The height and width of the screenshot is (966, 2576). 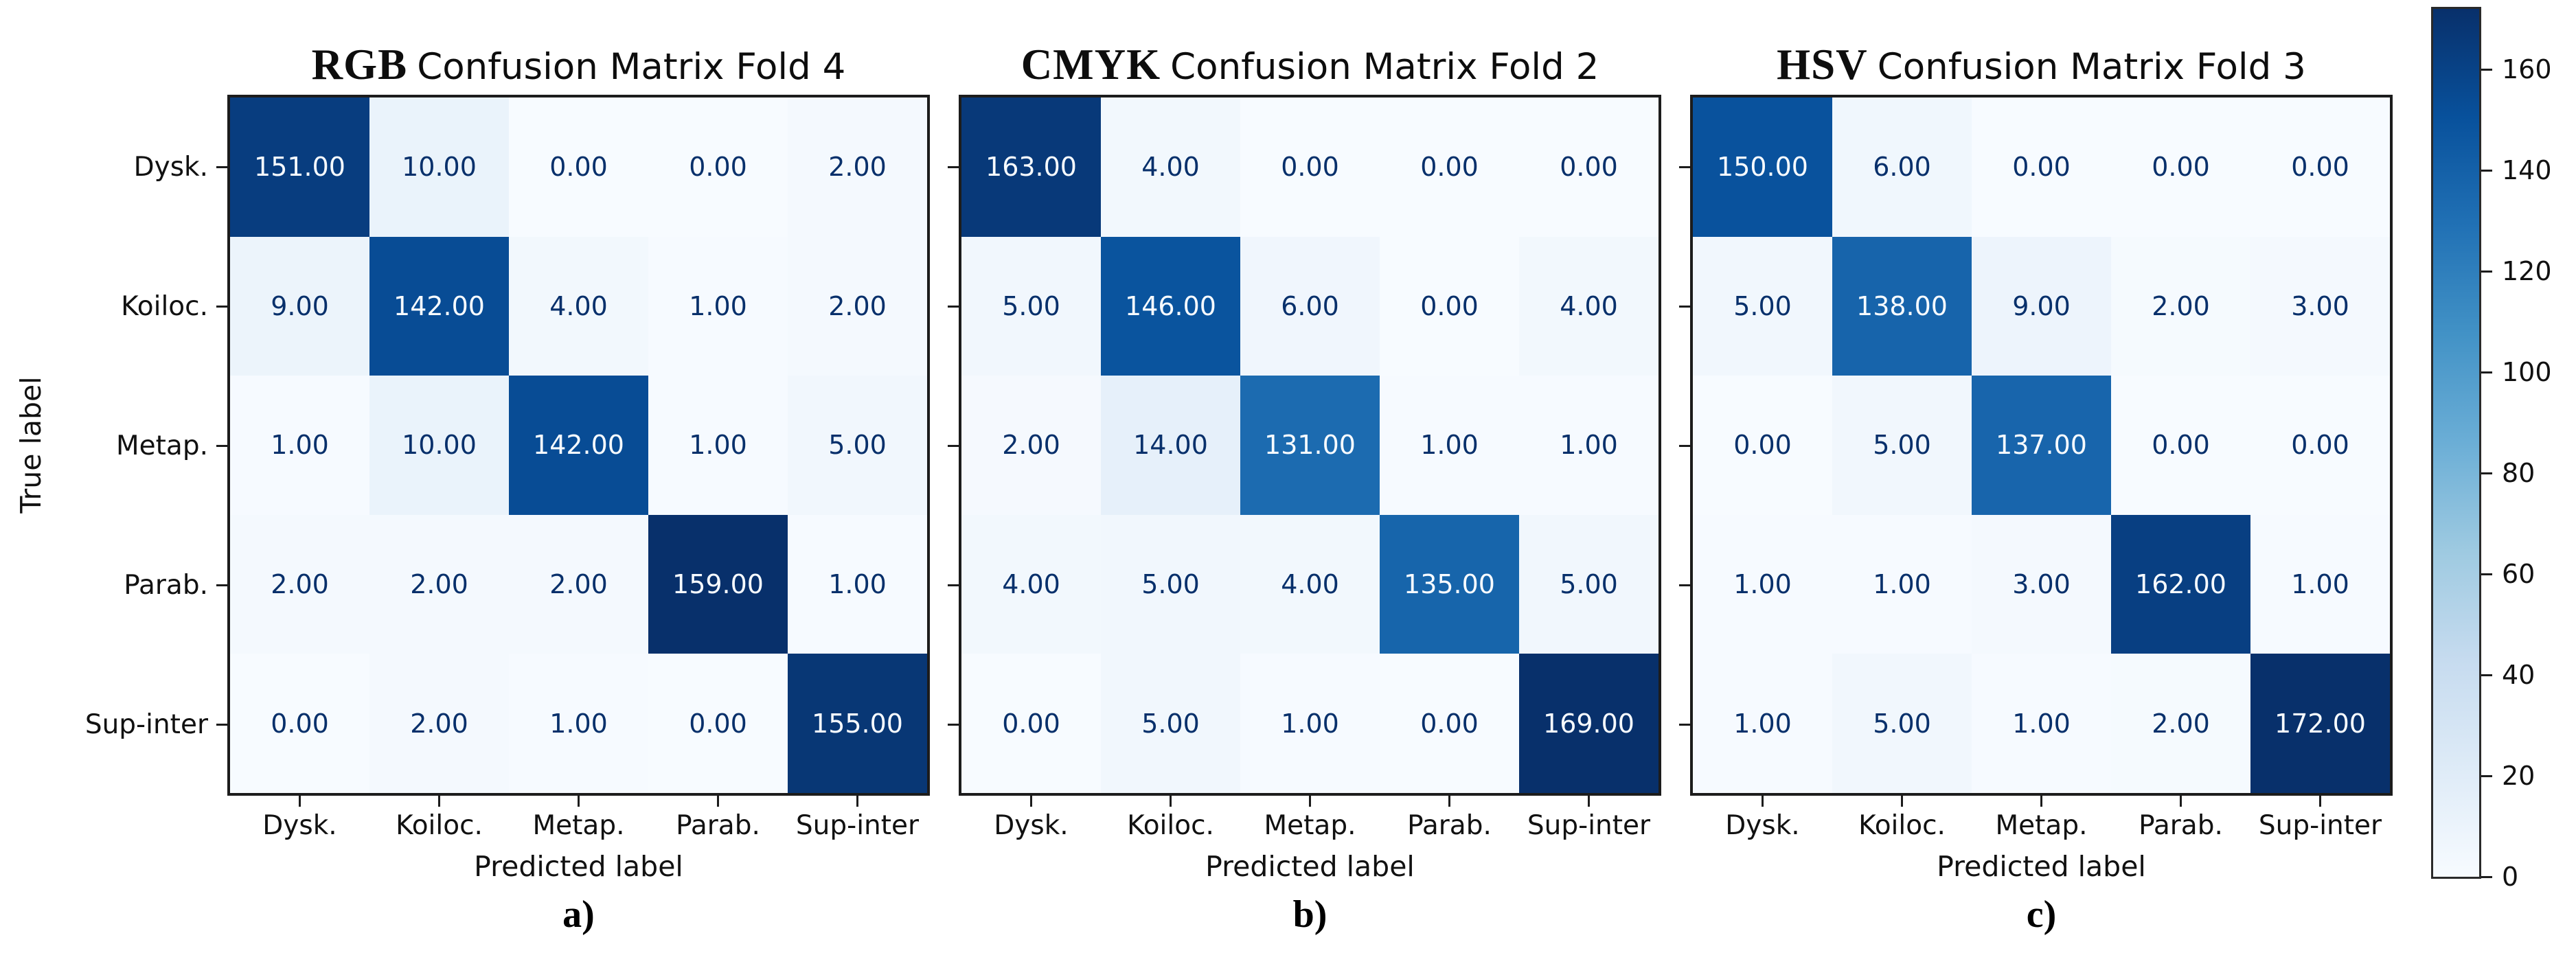 I want to click on matrix-cell: 137.00, so click(x=2041, y=445).